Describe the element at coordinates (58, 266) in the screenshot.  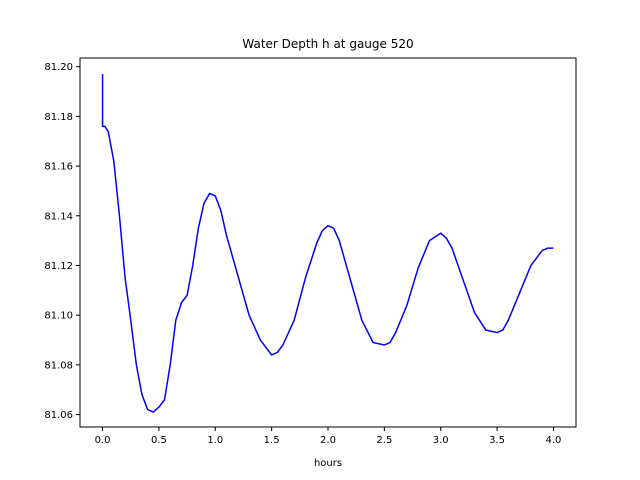
I see `y-tick-label: 81.12` at that location.